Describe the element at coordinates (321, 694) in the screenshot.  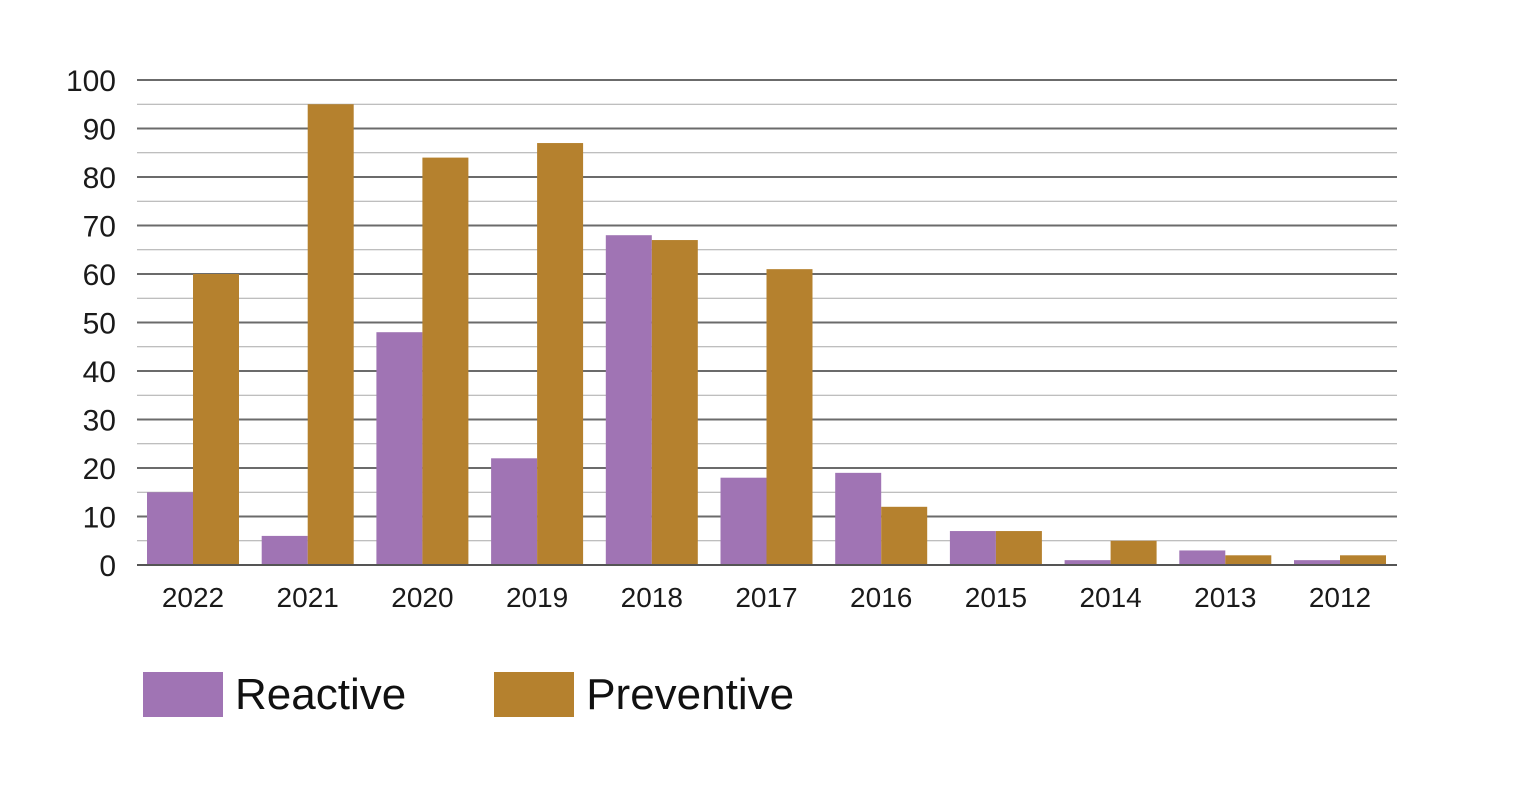
I see `legend-label-reactive: Reactive` at that location.